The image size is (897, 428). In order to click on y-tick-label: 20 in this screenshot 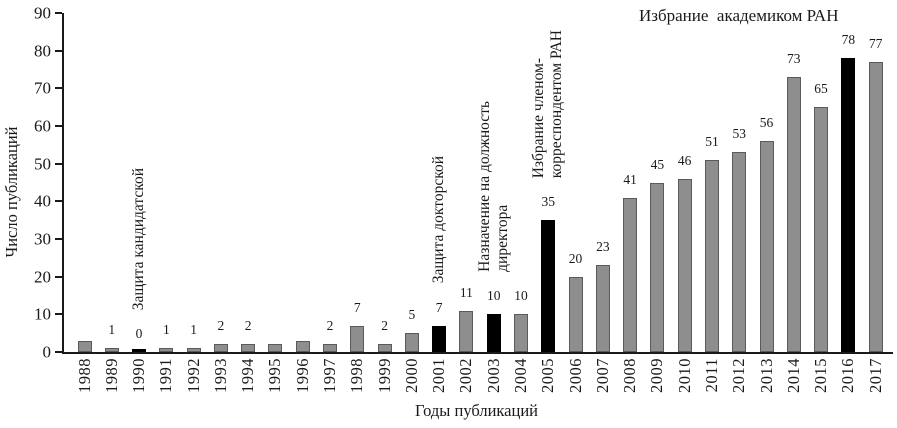, I will do `click(42, 277)`.